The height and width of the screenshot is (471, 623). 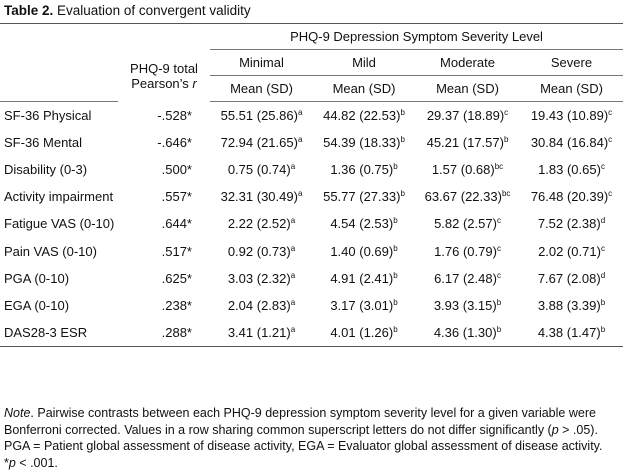 I want to click on pearson-r: .557*, so click(x=176, y=197).